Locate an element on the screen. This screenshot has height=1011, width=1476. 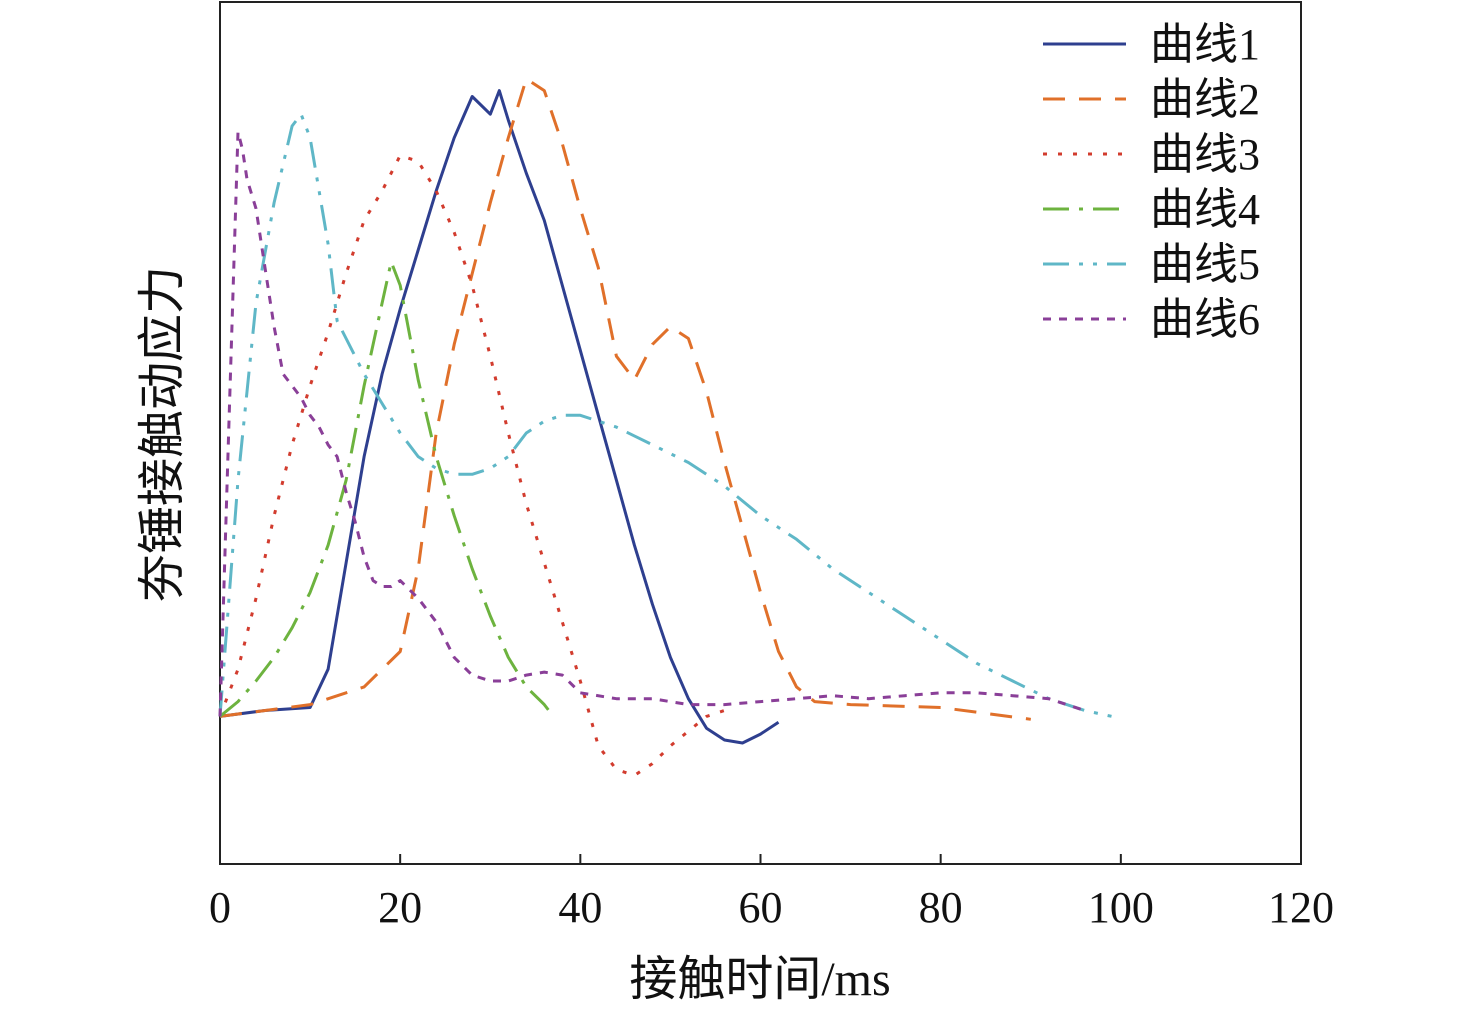
x-axis-label: 接触时间/ms is located at coordinates (759, 979).